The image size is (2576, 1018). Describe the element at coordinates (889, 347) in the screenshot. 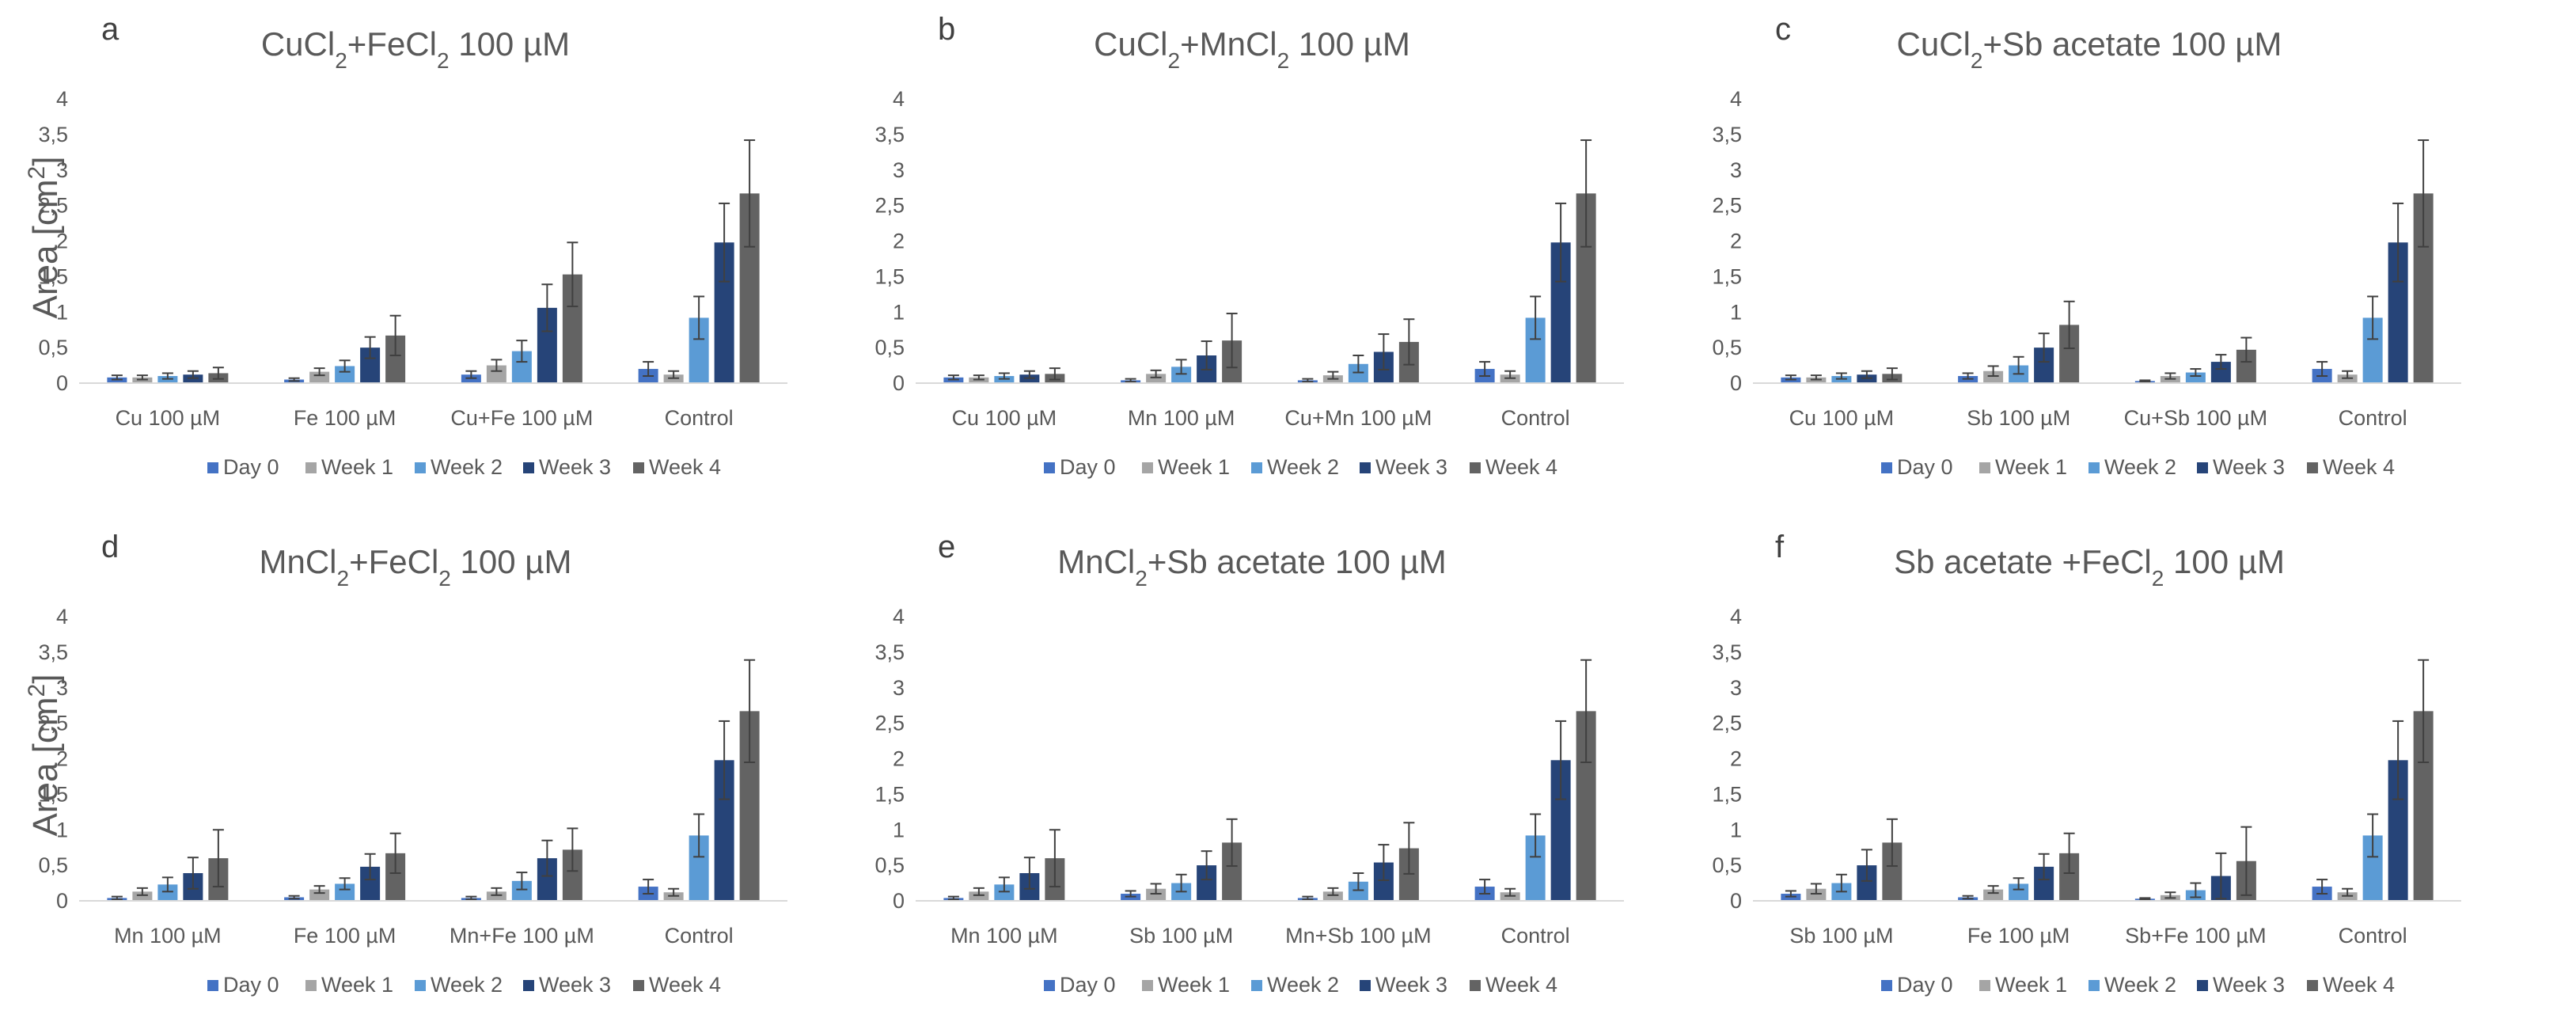

I see `y-tick-label: 0,5` at that location.